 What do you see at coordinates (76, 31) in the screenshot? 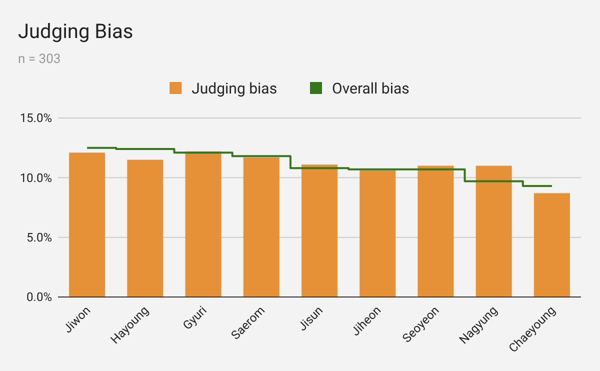
I see `chart-title: Judging Bias` at bounding box center [76, 31].